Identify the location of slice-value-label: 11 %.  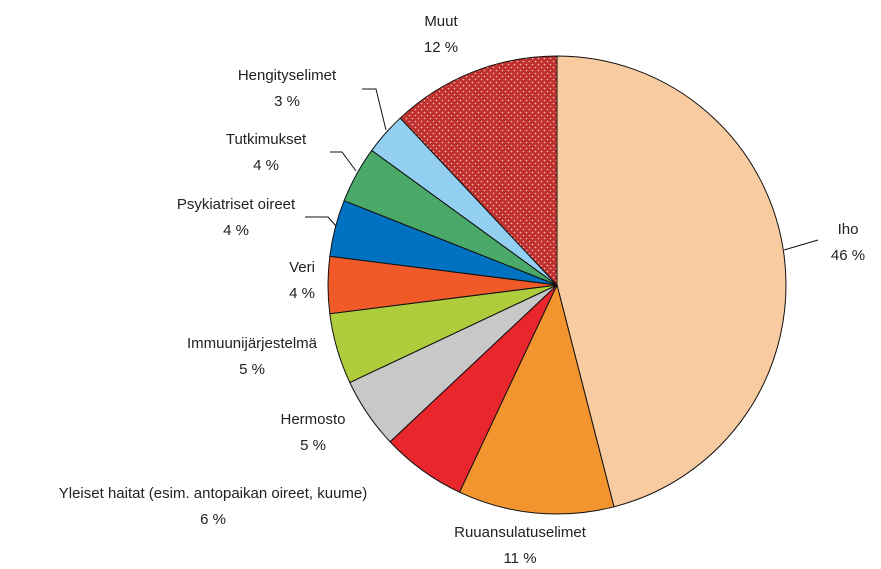
(519, 558).